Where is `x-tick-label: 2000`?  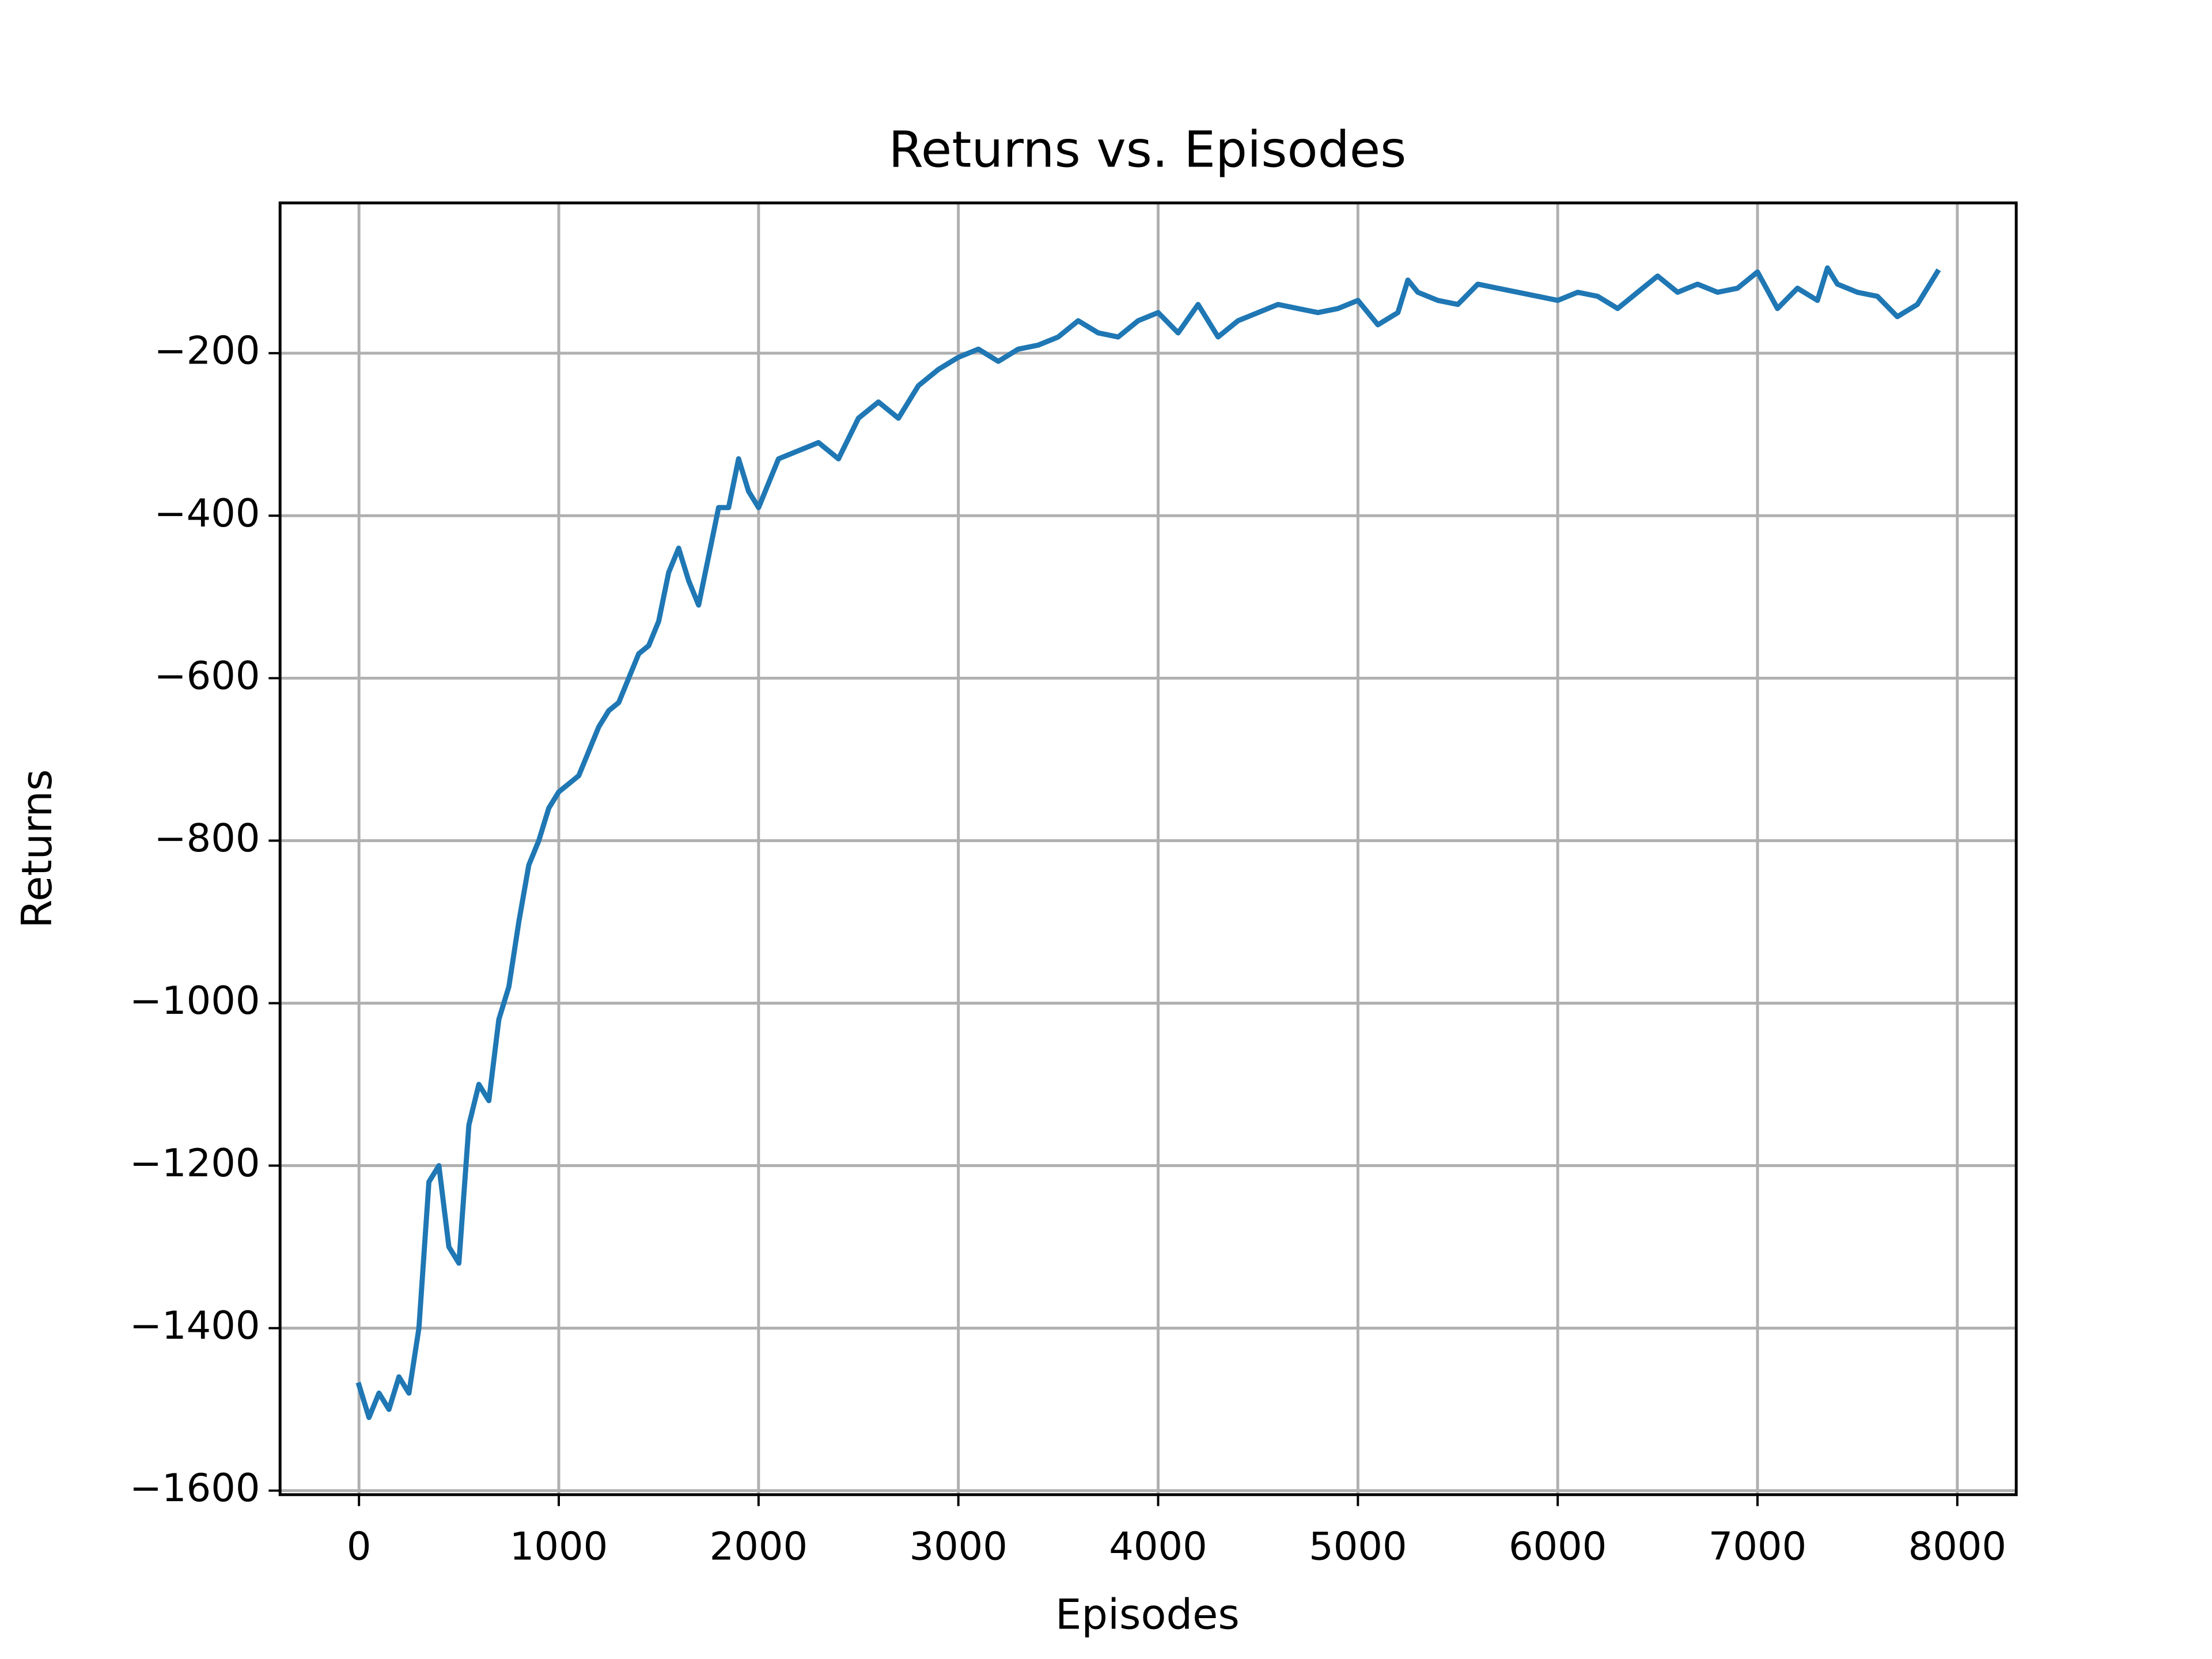 x-tick-label: 2000 is located at coordinates (759, 1546).